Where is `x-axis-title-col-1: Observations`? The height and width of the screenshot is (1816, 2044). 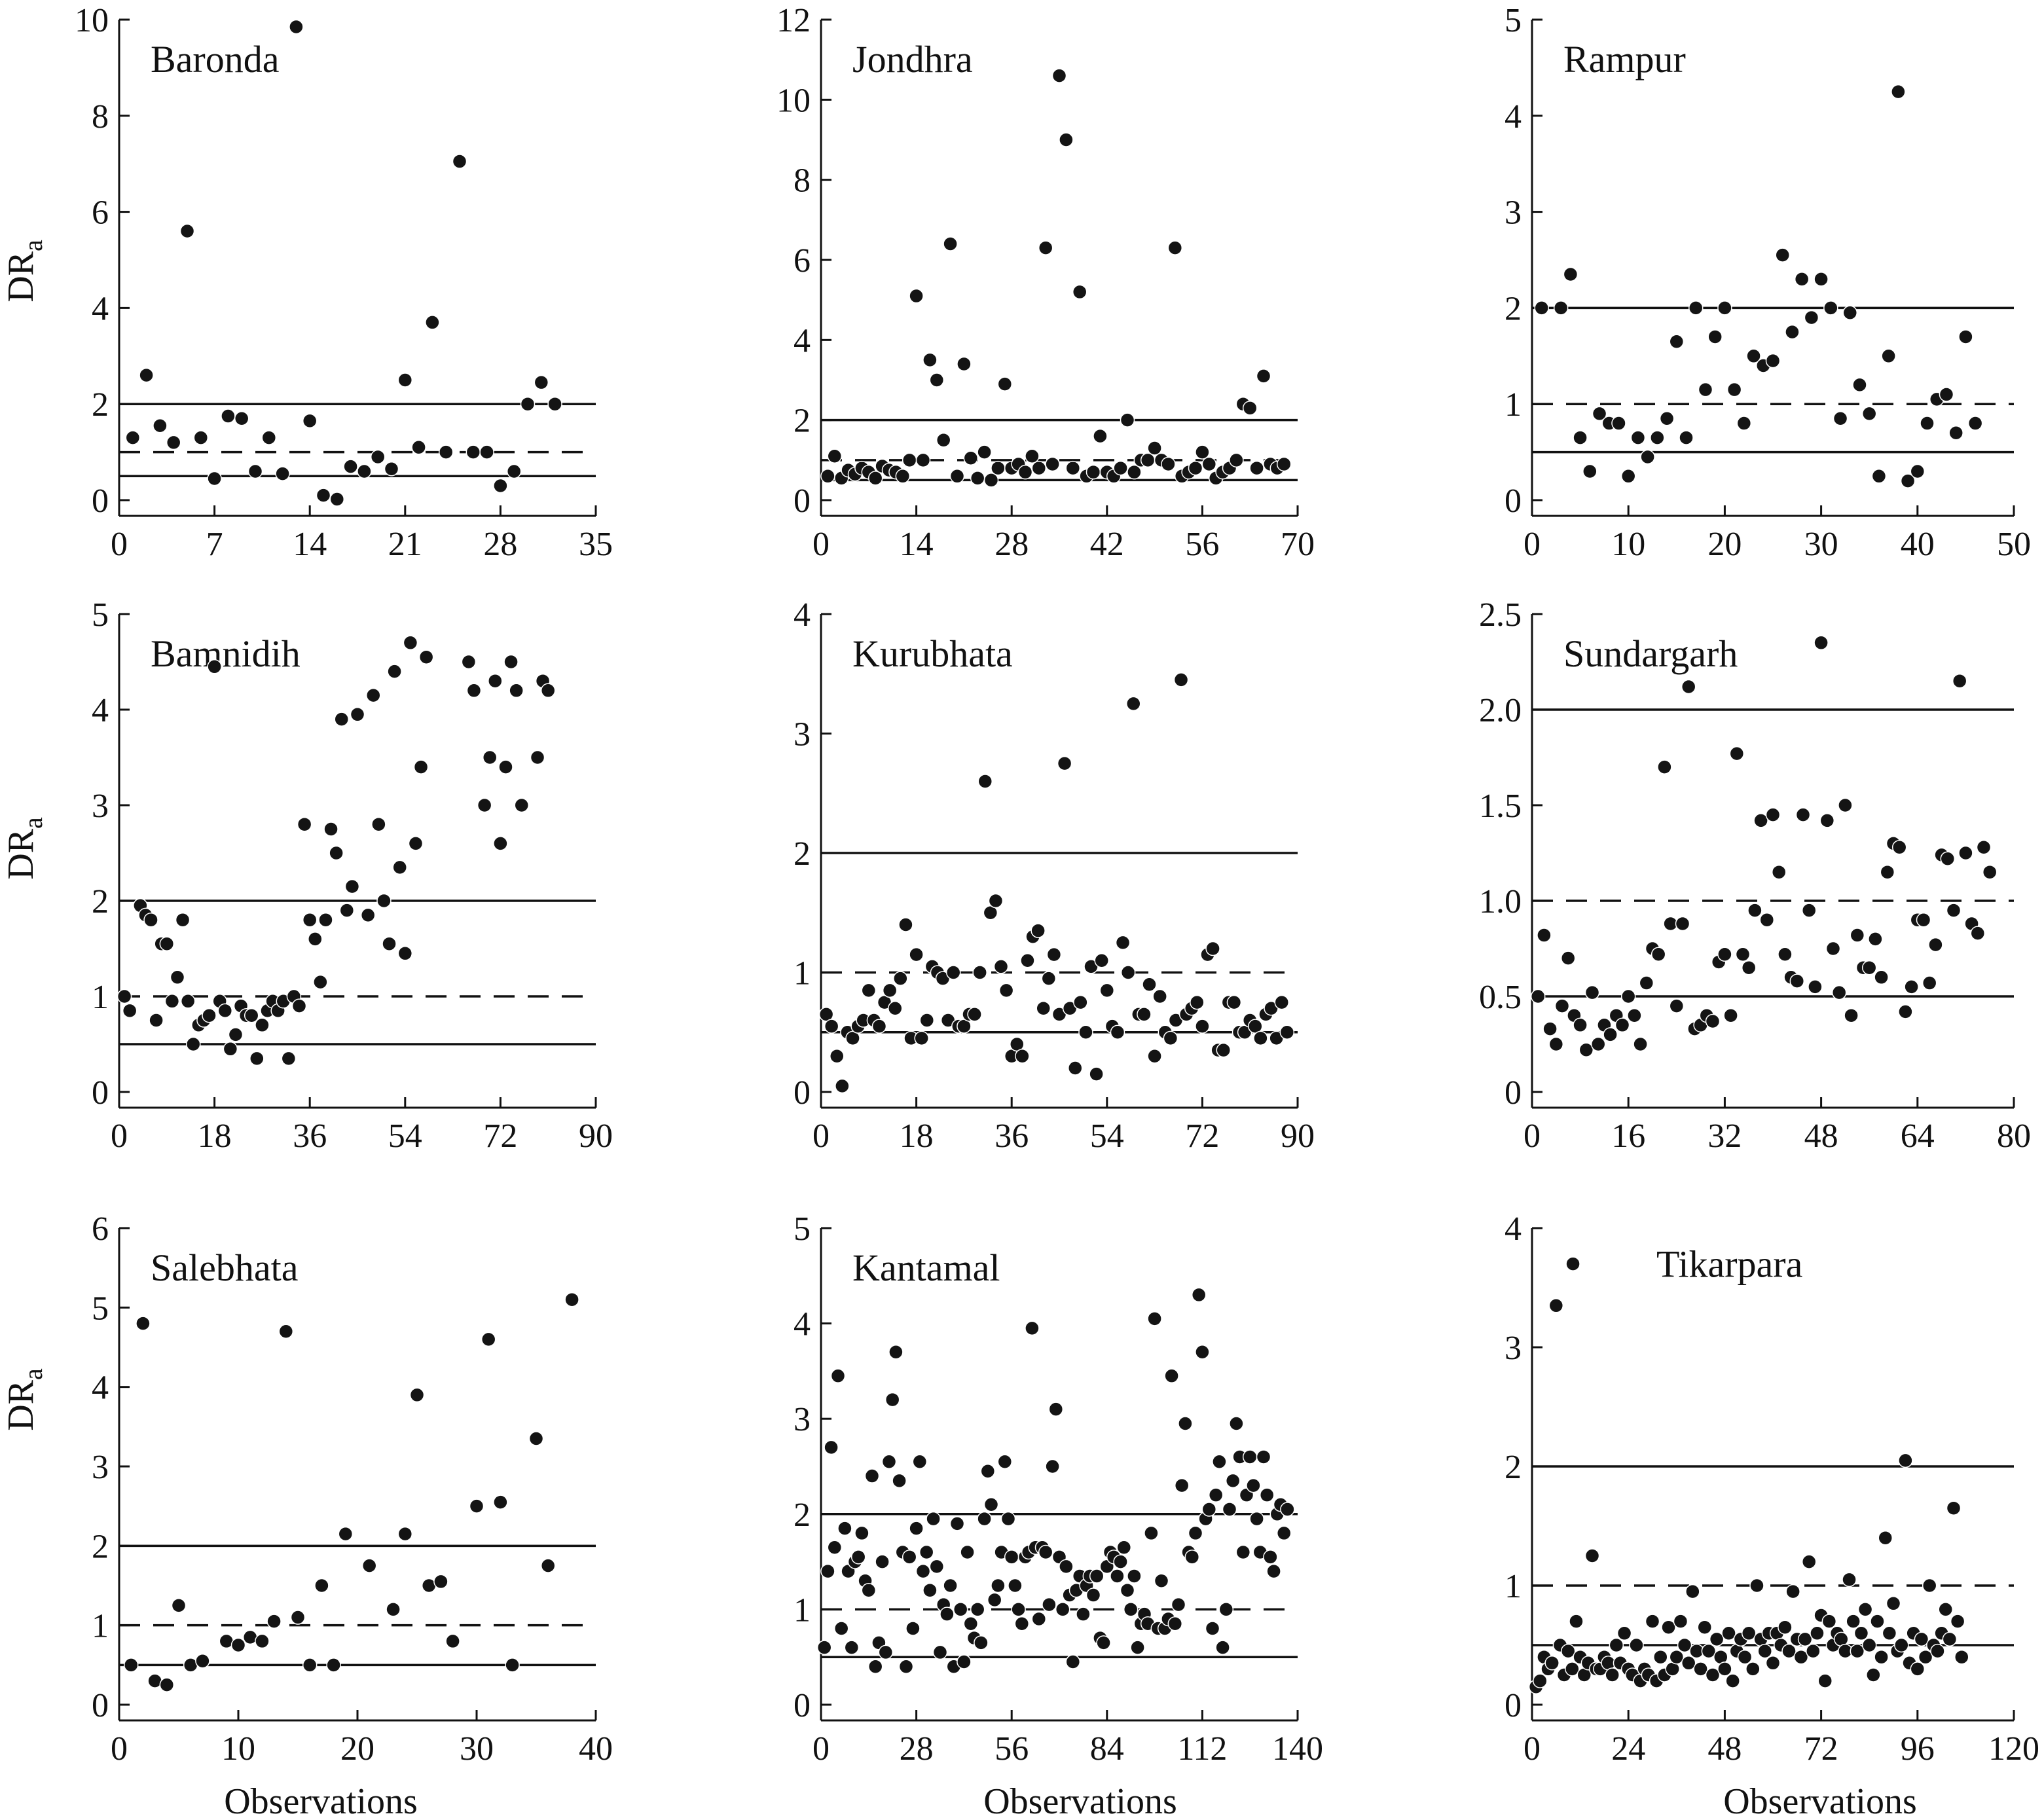
x-axis-title-col-1: Observations is located at coordinates (321, 1798).